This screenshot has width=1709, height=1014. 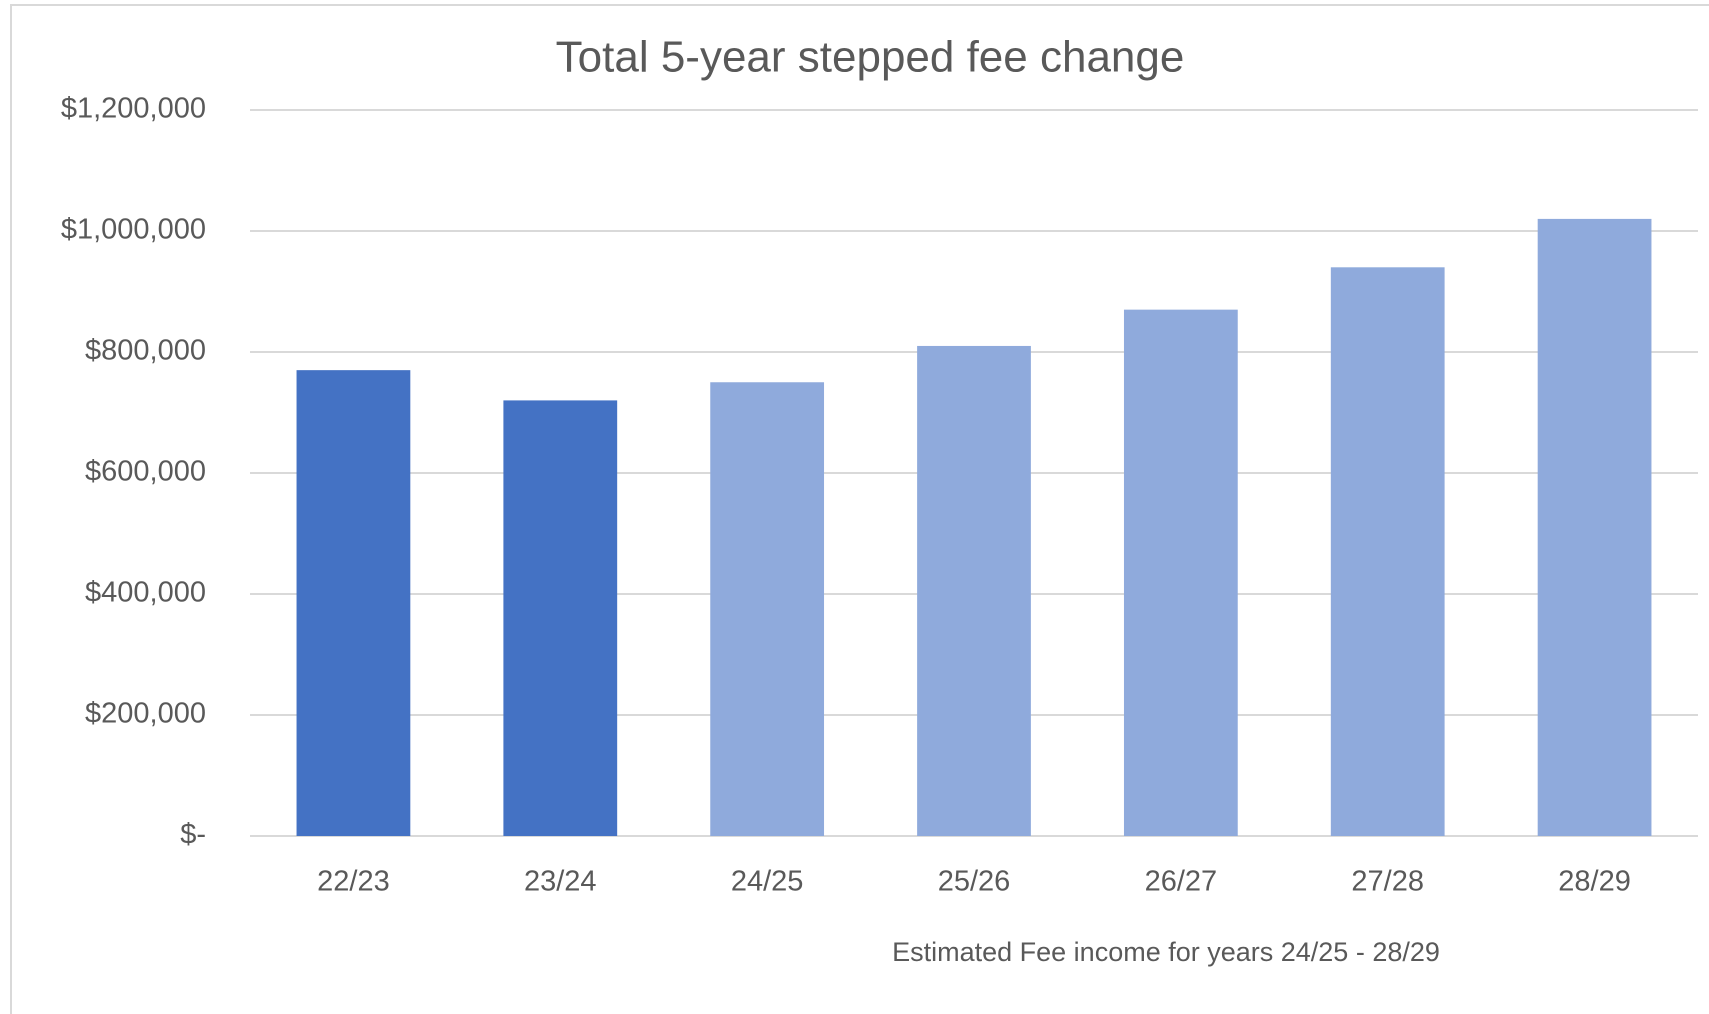 What do you see at coordinates (145, 593) in the screenshot?
I see `y-tick-label: $400,000` at bounding box center [145, 593].